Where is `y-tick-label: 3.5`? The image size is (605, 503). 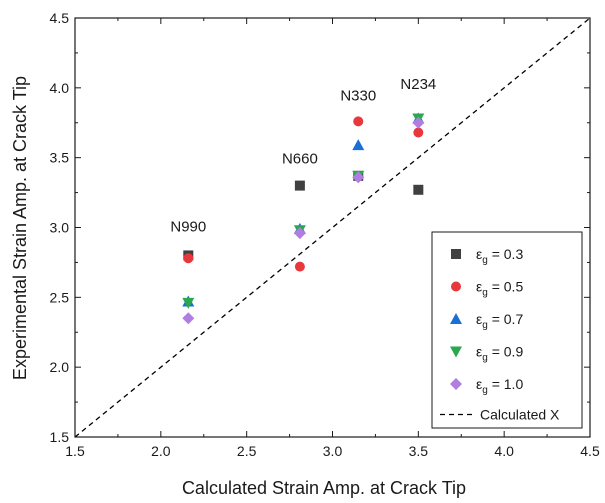
y-tick-label: 3.5 is located at coordinates (60, 158).